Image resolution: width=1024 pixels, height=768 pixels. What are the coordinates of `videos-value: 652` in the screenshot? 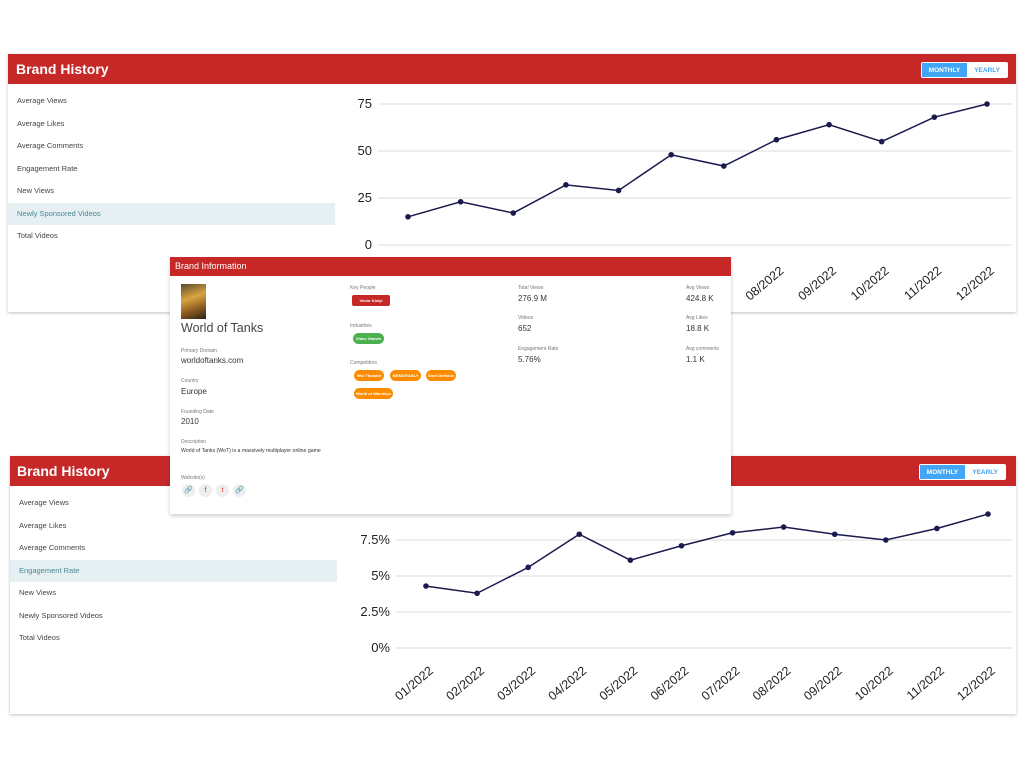 It's located at (525, 328).